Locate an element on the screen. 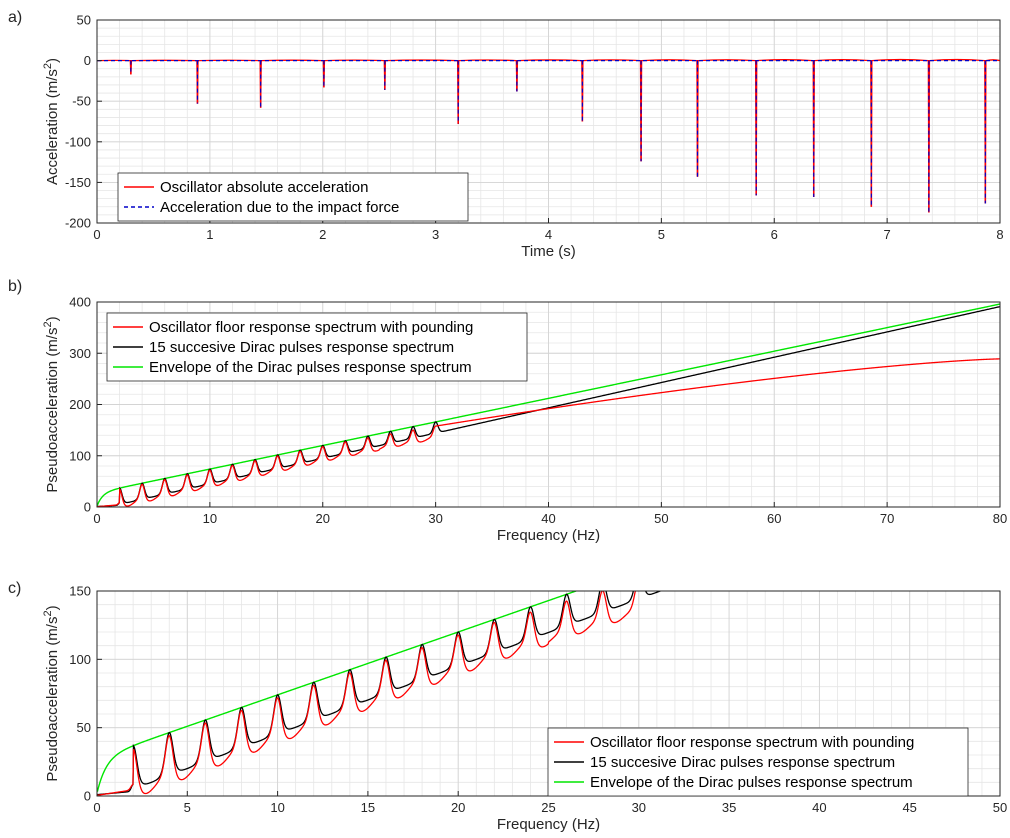  panel-label: b) is located at coordinates (15, 286).